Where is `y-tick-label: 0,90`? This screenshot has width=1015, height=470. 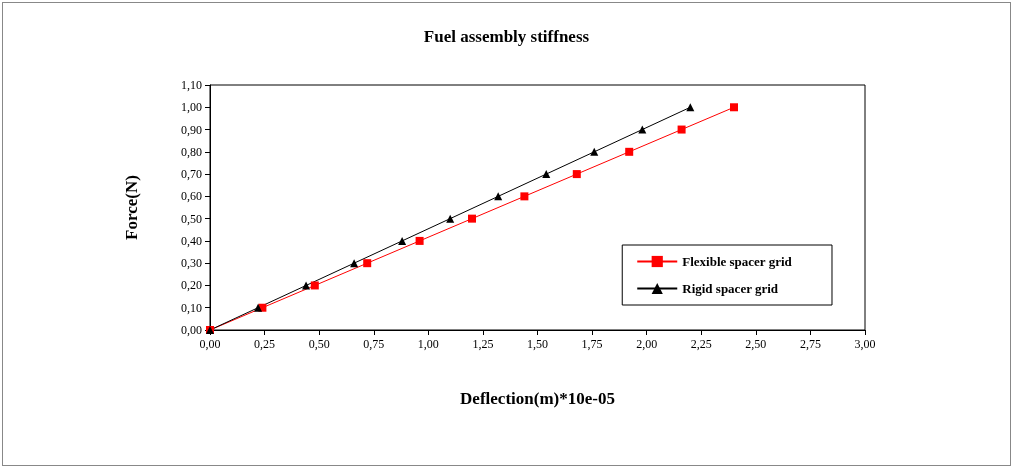 y-tick-label: 0,90 is located at coordinates (191, 129).